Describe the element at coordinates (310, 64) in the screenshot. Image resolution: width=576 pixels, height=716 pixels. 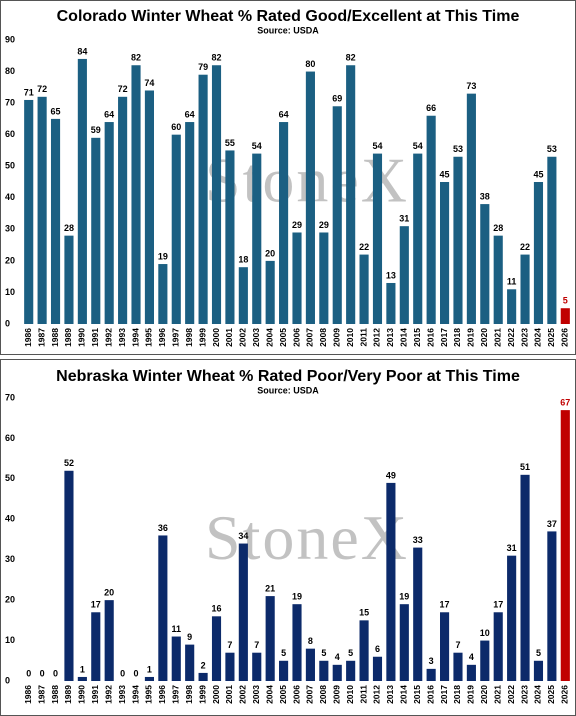
I see `value-label: 80` at that location.